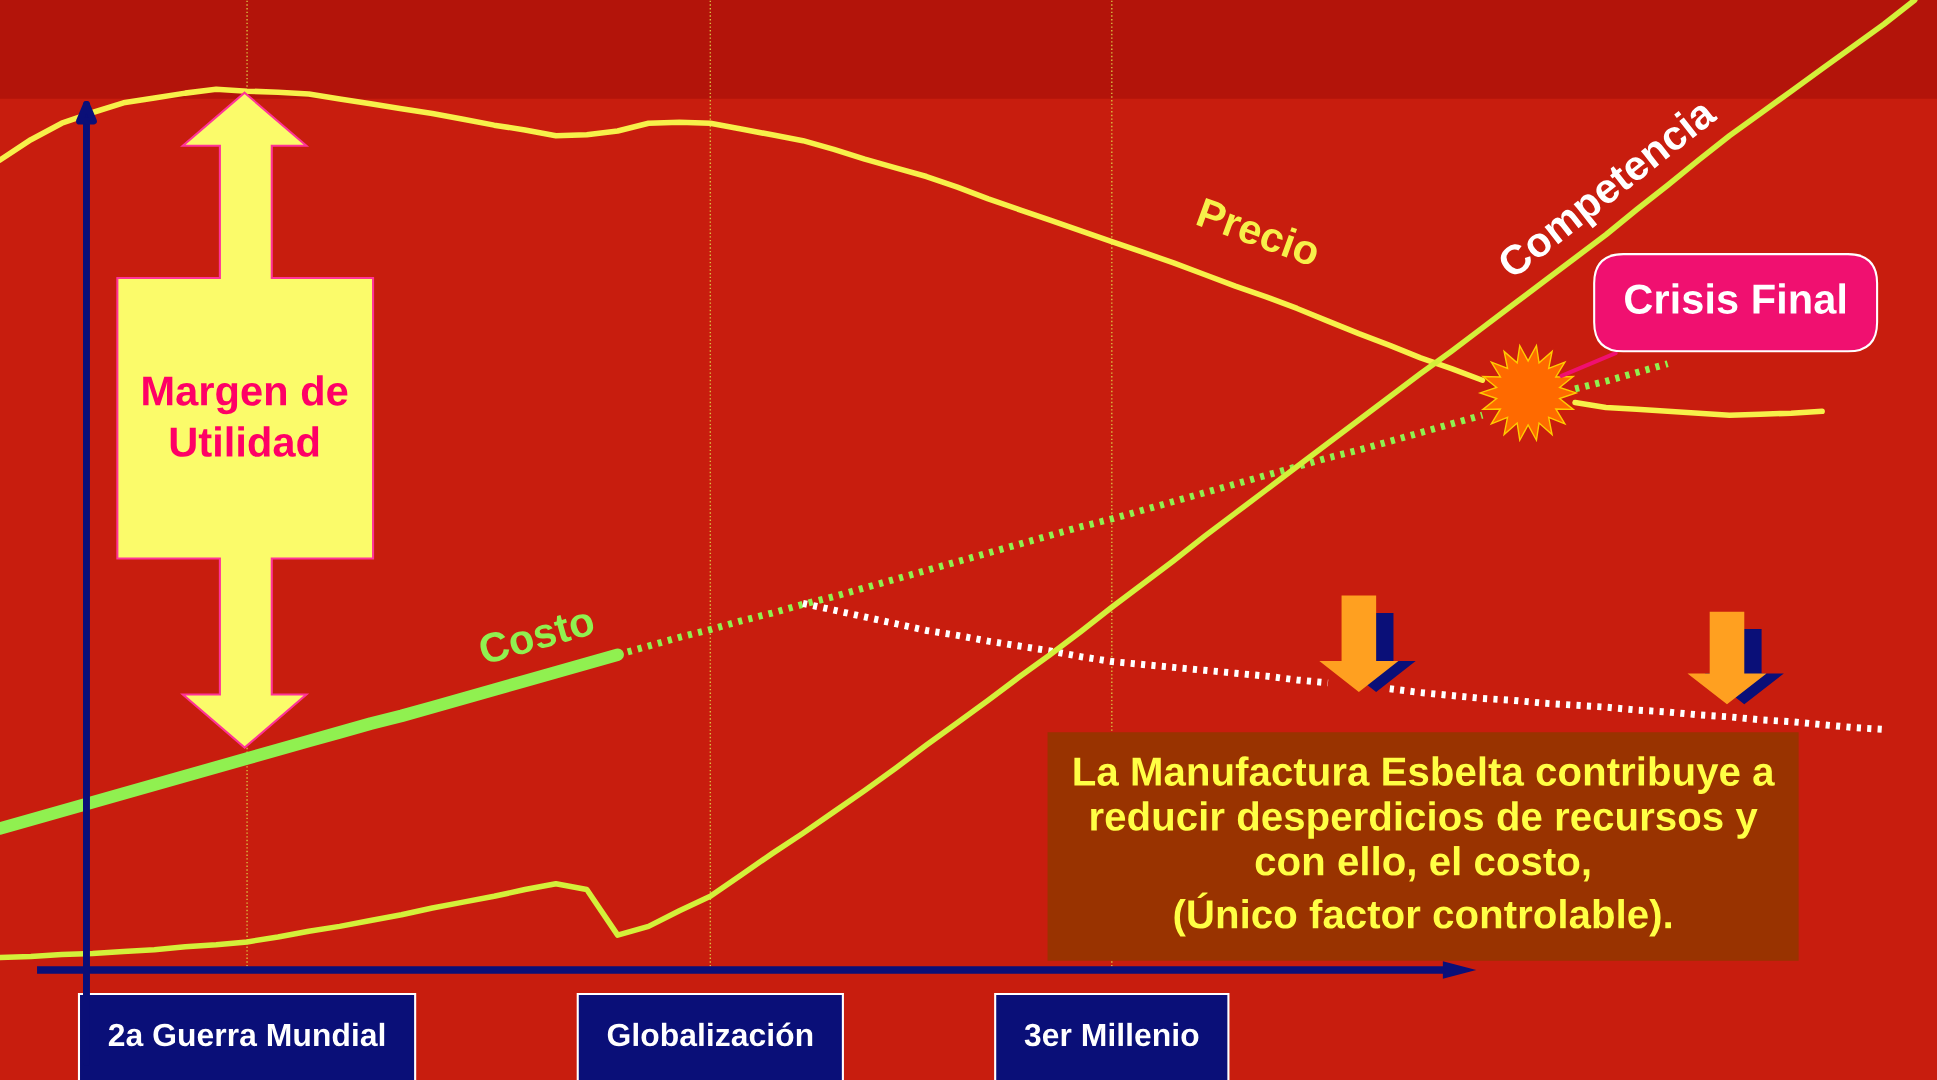 The image size is (1937, 1080). What do you see at coordinates (1735, 298) in the screenshot?
I see `annotation: Crisis Final` at bounding box center [1735, 298].